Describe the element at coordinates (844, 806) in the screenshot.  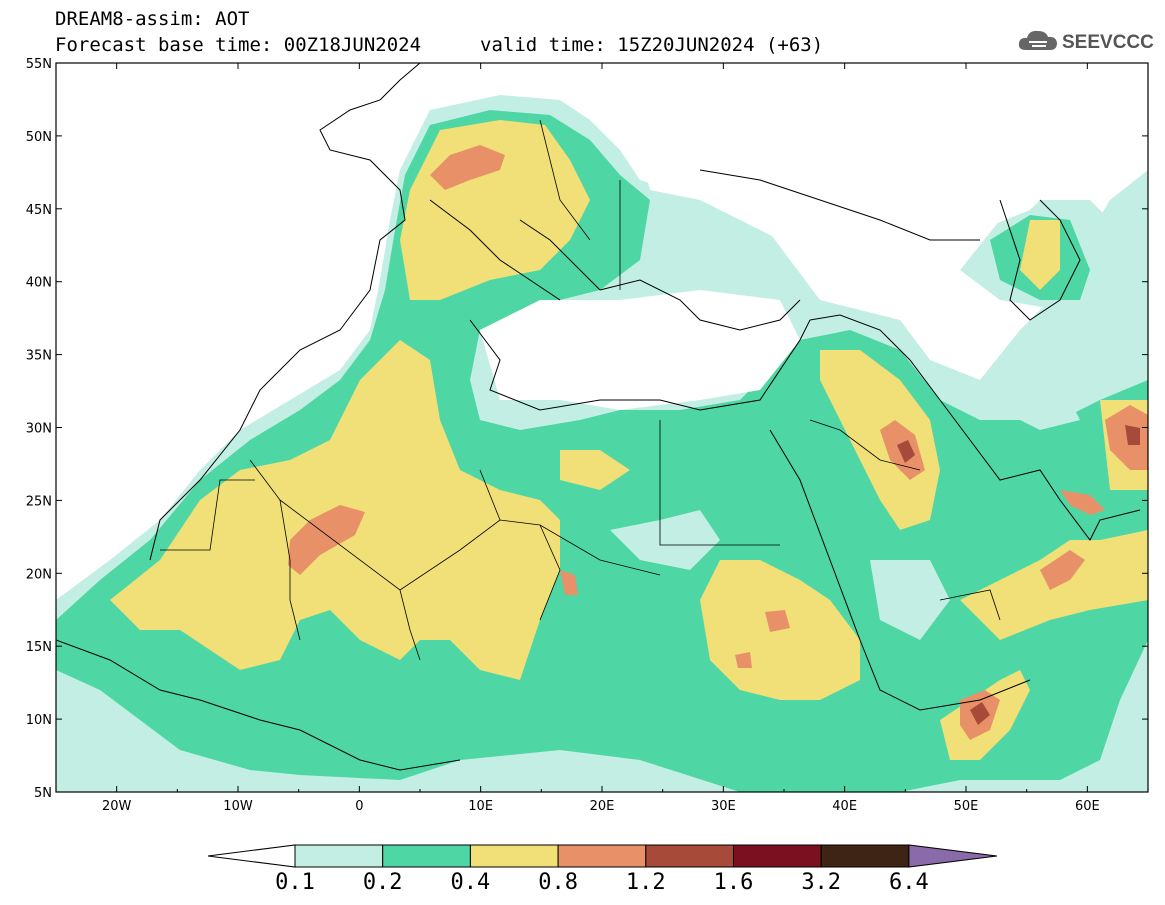
I see `lon-tick-label: 40E` at that location.